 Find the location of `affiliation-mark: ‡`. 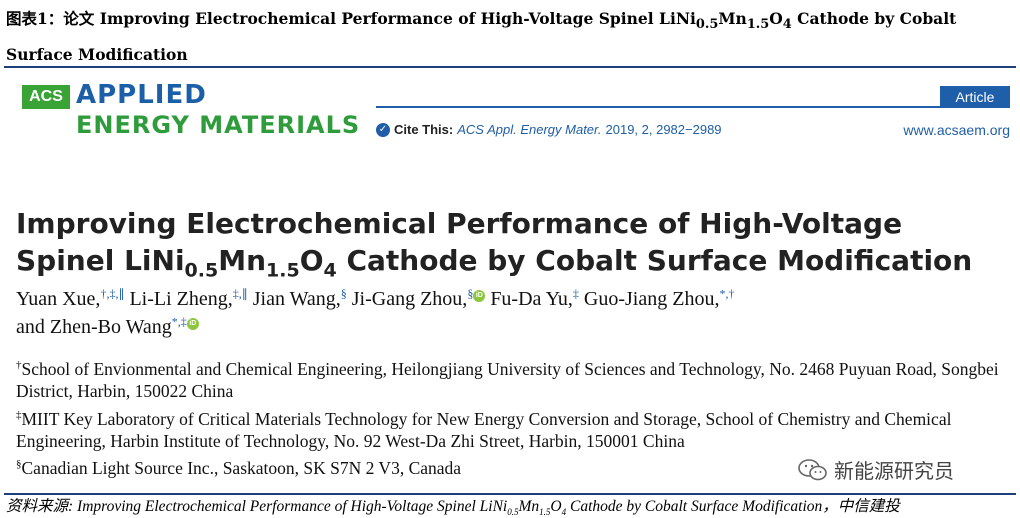

affiliation-mark: ‡ is located at coordinates (19, 415).